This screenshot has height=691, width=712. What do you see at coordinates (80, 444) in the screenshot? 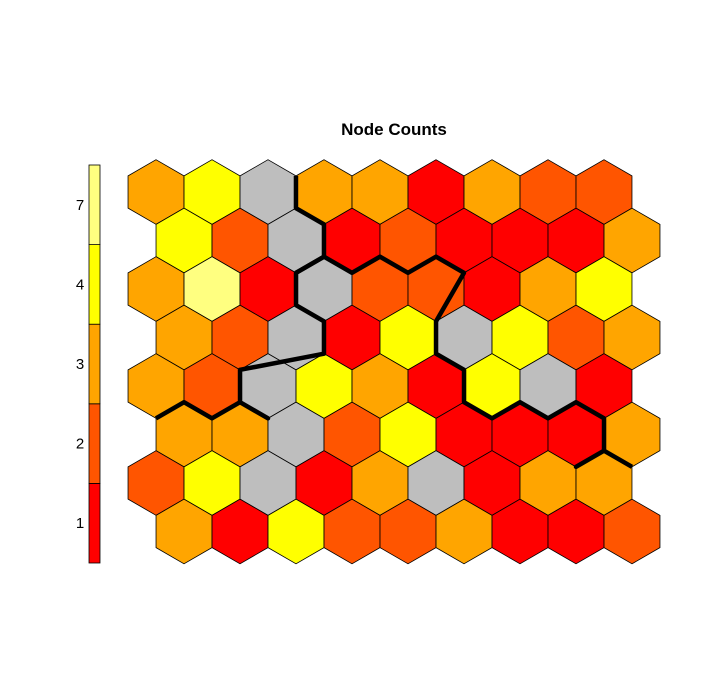
I see `legend-label: 2` at bounding box center [80, 444].